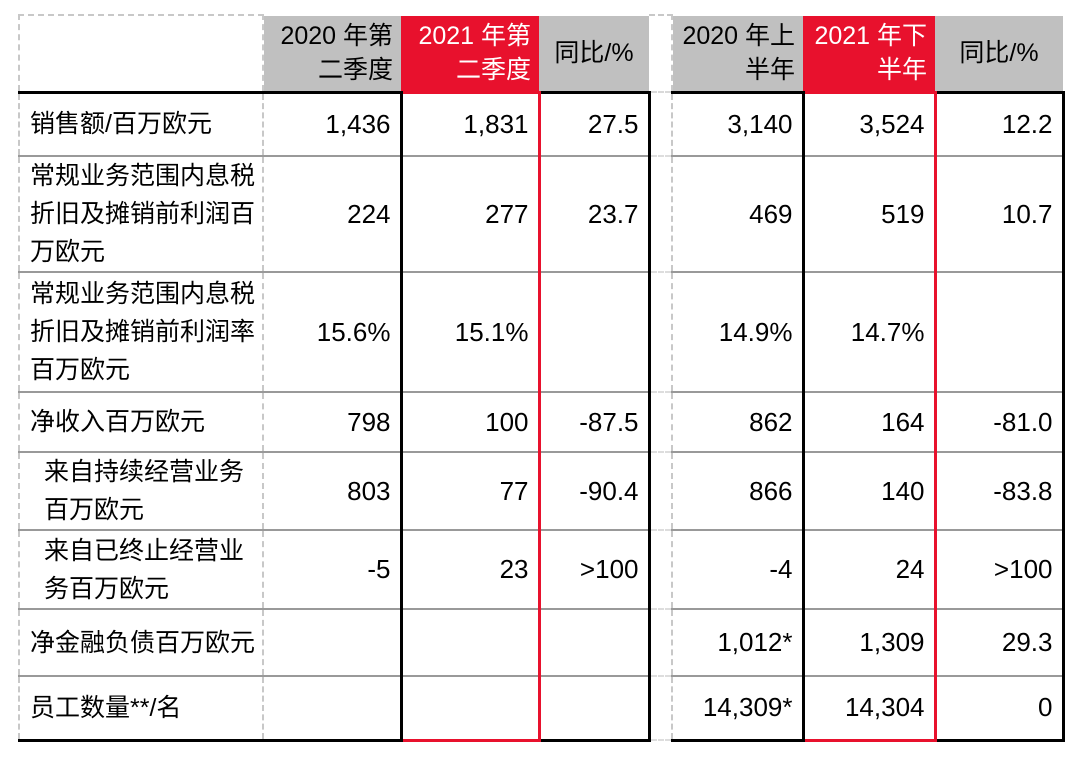 Image resolution: width=1078 pixels, height=770 pixels. What do you see at coordinates (595, 491) in the screenshot?
I see `value-cell: -90.4` at bounding box center [595, 491].